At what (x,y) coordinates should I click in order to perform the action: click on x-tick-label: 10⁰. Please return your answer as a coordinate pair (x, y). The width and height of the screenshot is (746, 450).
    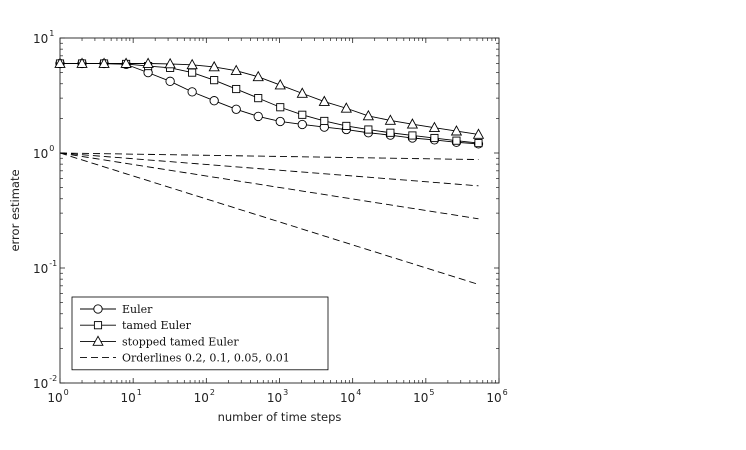
    Looking at the image, I should click on (57, 396).